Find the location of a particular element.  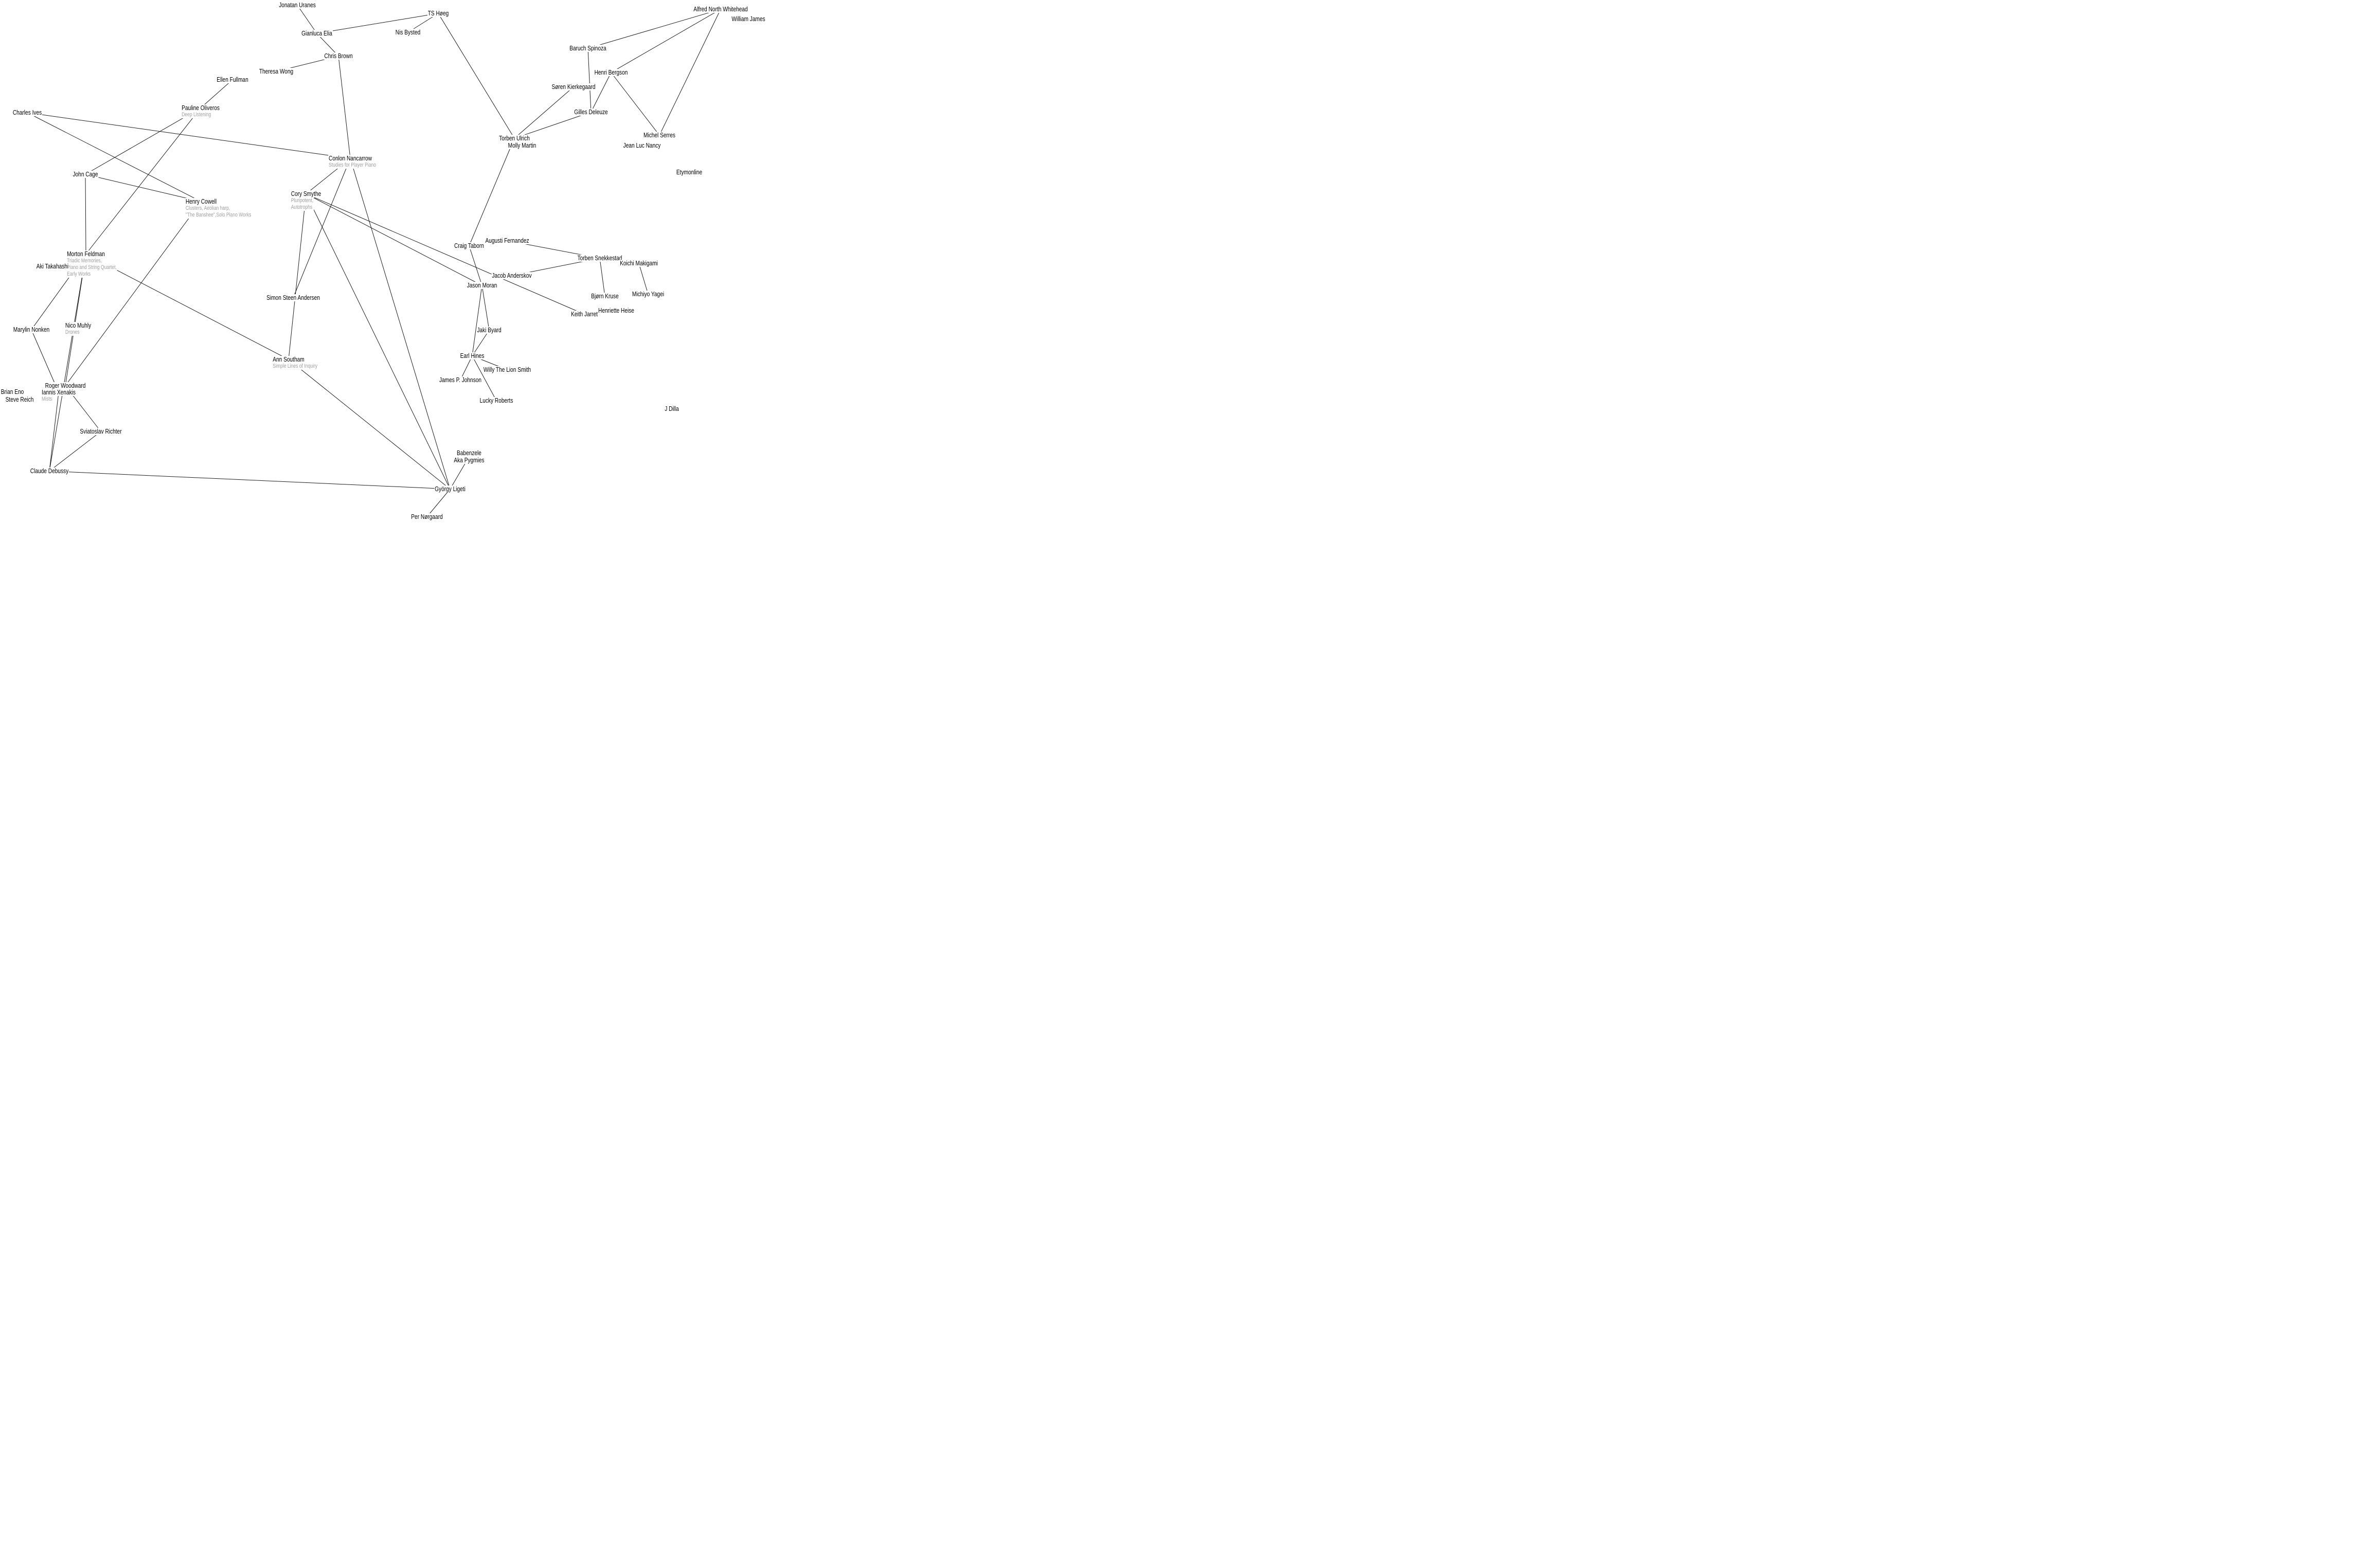

edge-cory-smythe--ann-southam is located at coordinates (297, 276).